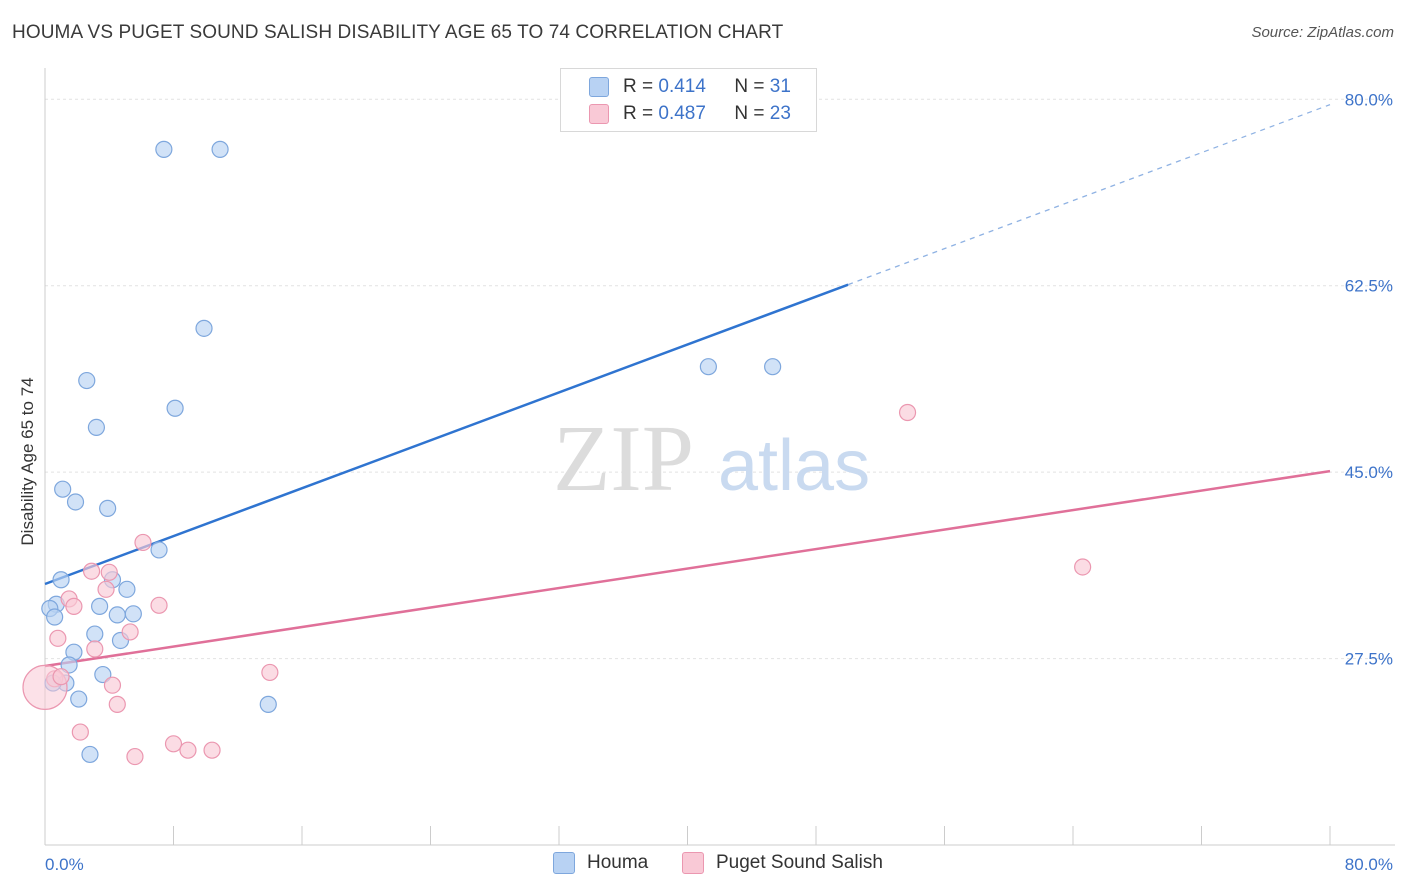 The image size is (1406, 892). I want to click on legend-row-houma: R = 0.414 N = 31, so click(690, 87).